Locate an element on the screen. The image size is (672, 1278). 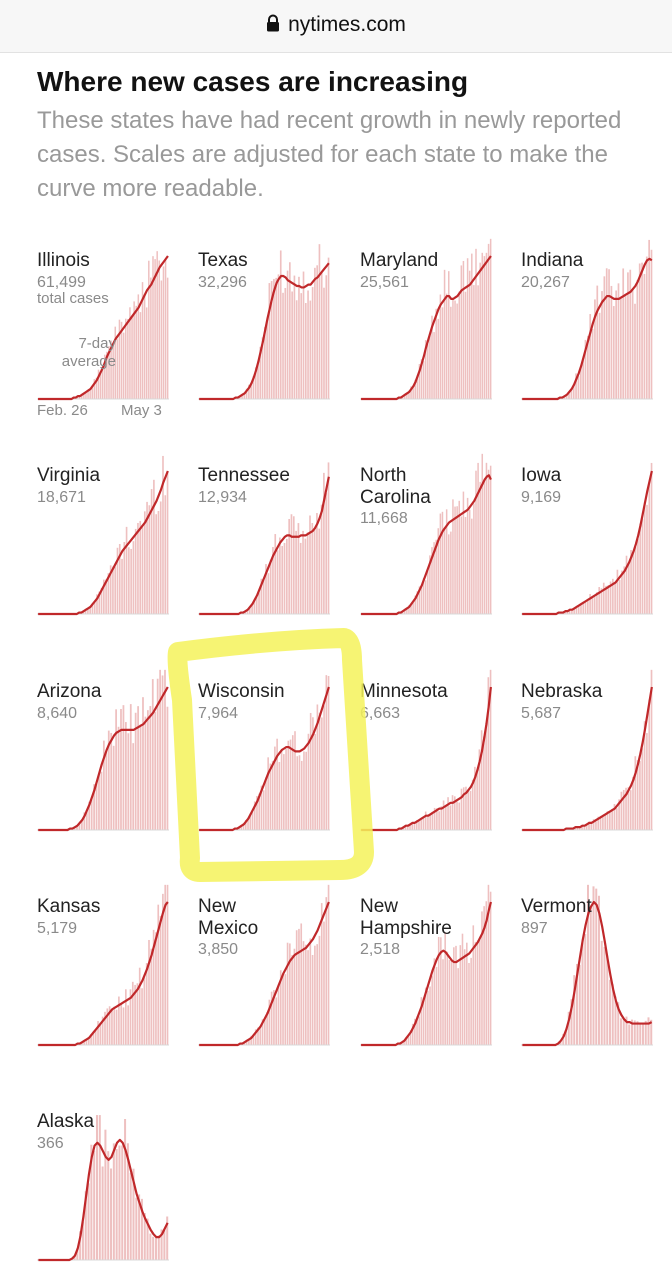
seven-day-label: 7-day is located at coordinates (97, 343).